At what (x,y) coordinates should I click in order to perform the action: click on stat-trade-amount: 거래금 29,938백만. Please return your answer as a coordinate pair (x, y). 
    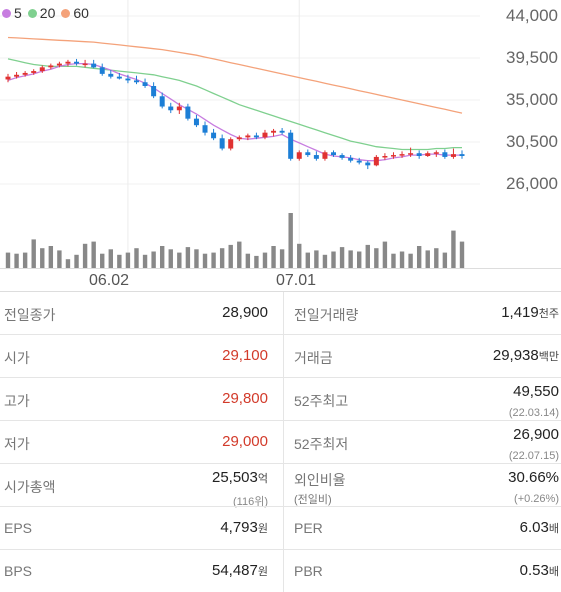
    Looking at the image, I should click on (422, 356).